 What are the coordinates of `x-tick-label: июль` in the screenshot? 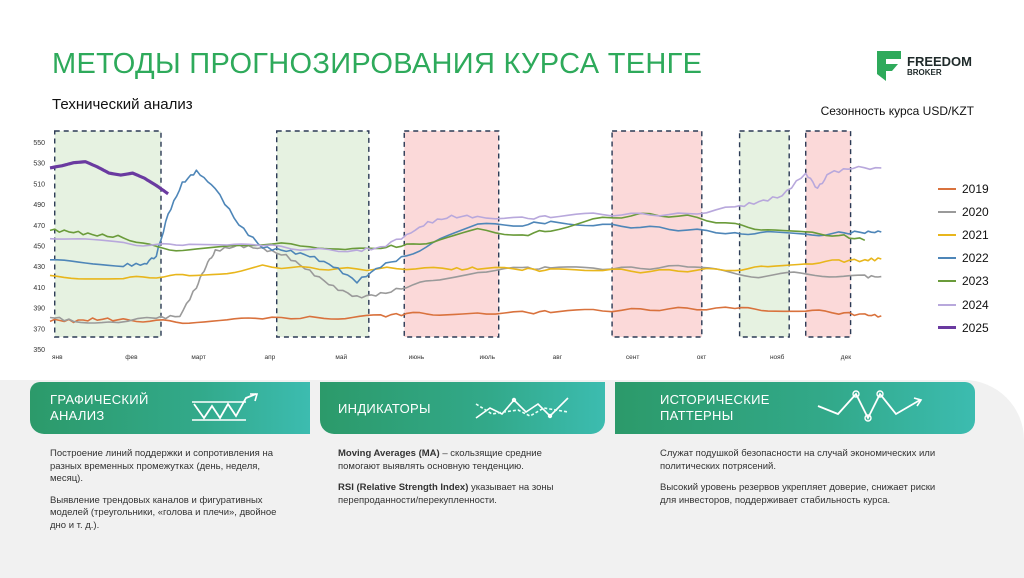 It's located at (487, 357).